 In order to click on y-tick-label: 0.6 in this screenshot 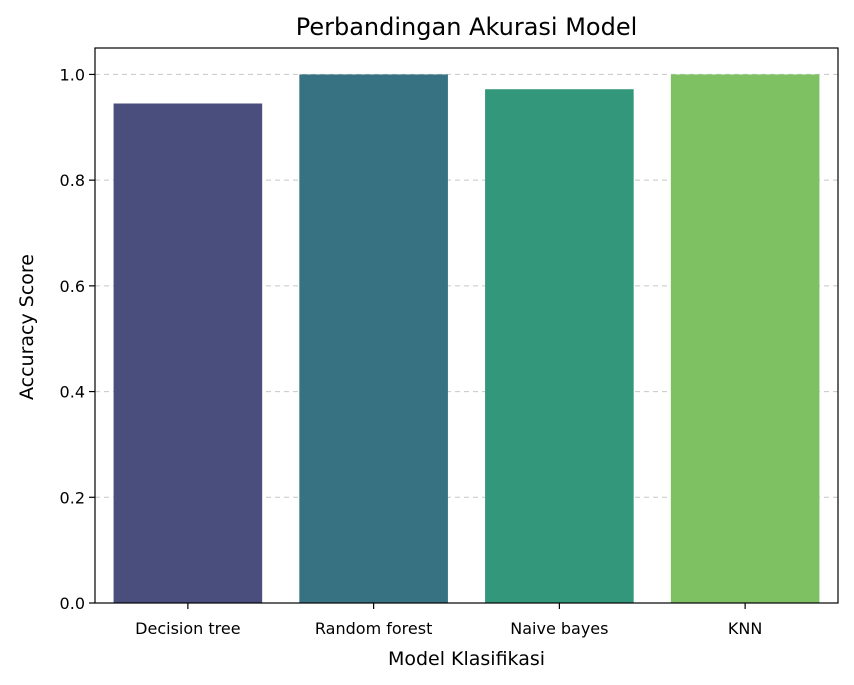, I will do `click(72, 286)`.